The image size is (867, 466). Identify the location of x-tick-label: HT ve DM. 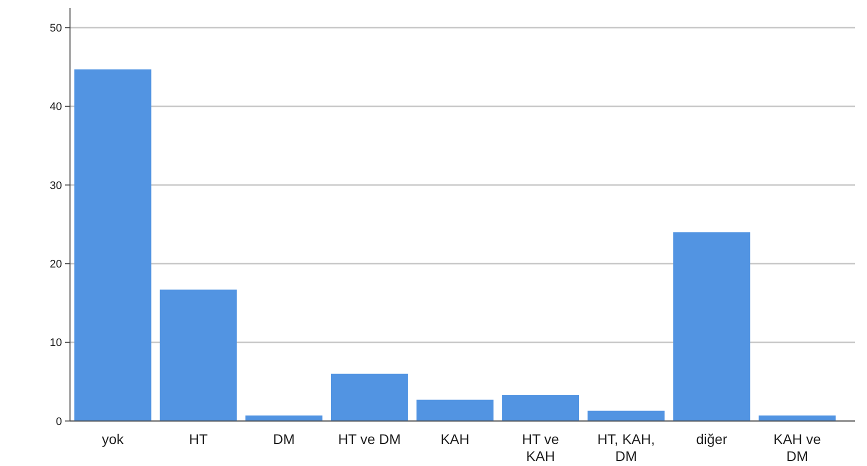
(369, 439).